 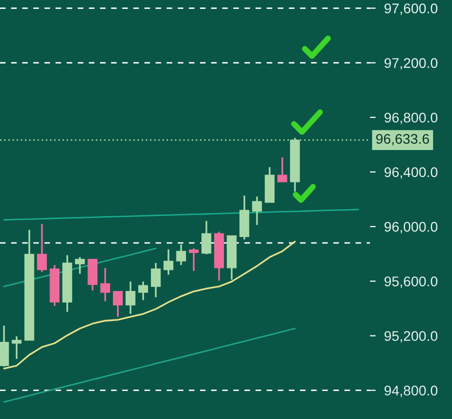 I want to click on y-tick-label: 95,200.0, so click(x=411, y=337).